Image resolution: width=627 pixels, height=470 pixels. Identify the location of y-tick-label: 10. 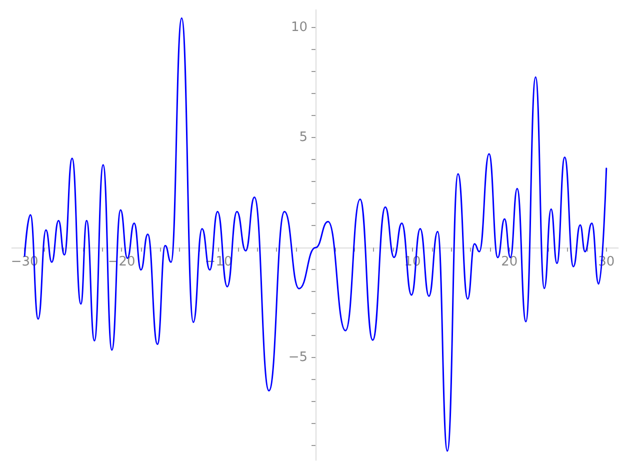
(299, 28).